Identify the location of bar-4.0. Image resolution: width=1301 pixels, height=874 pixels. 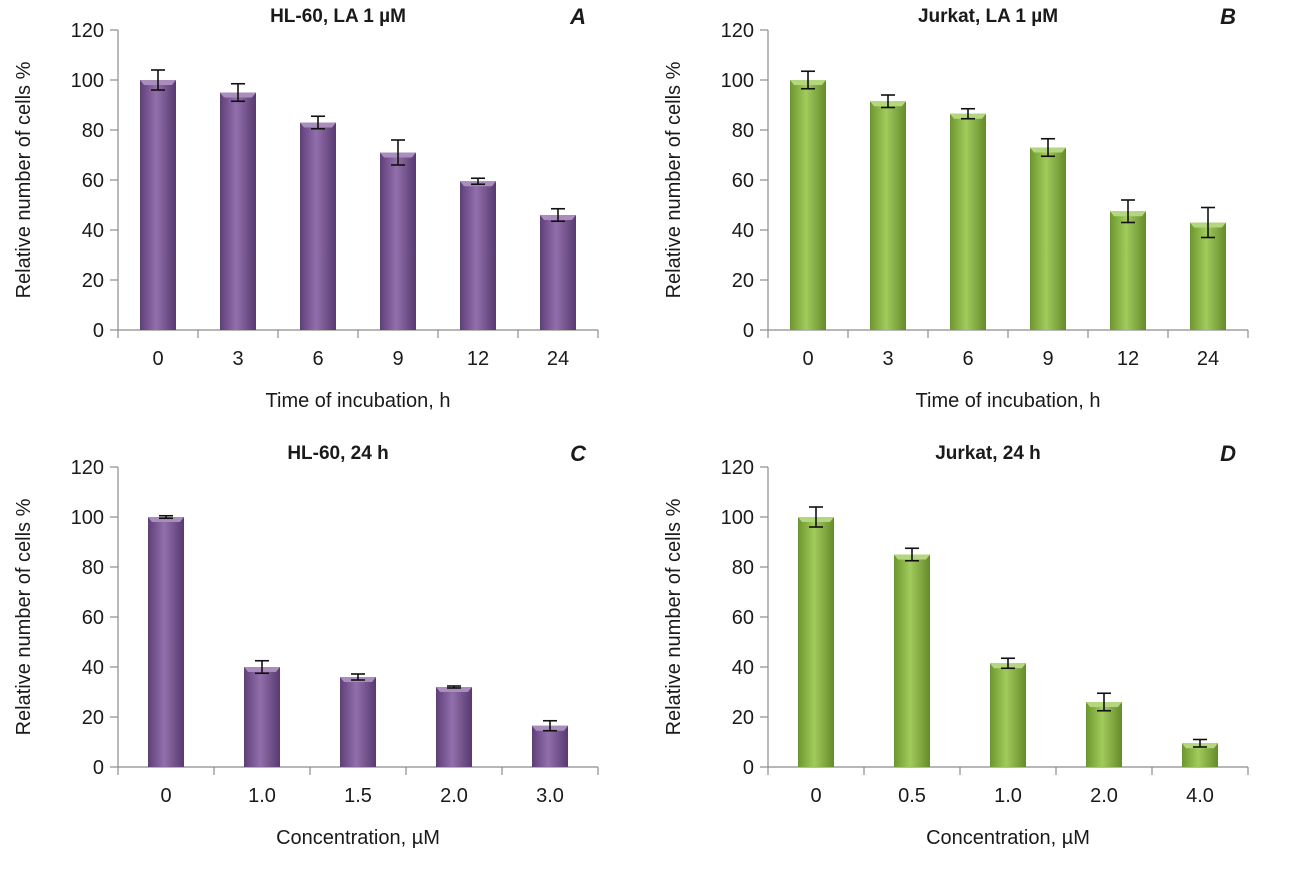
(1200, 755).